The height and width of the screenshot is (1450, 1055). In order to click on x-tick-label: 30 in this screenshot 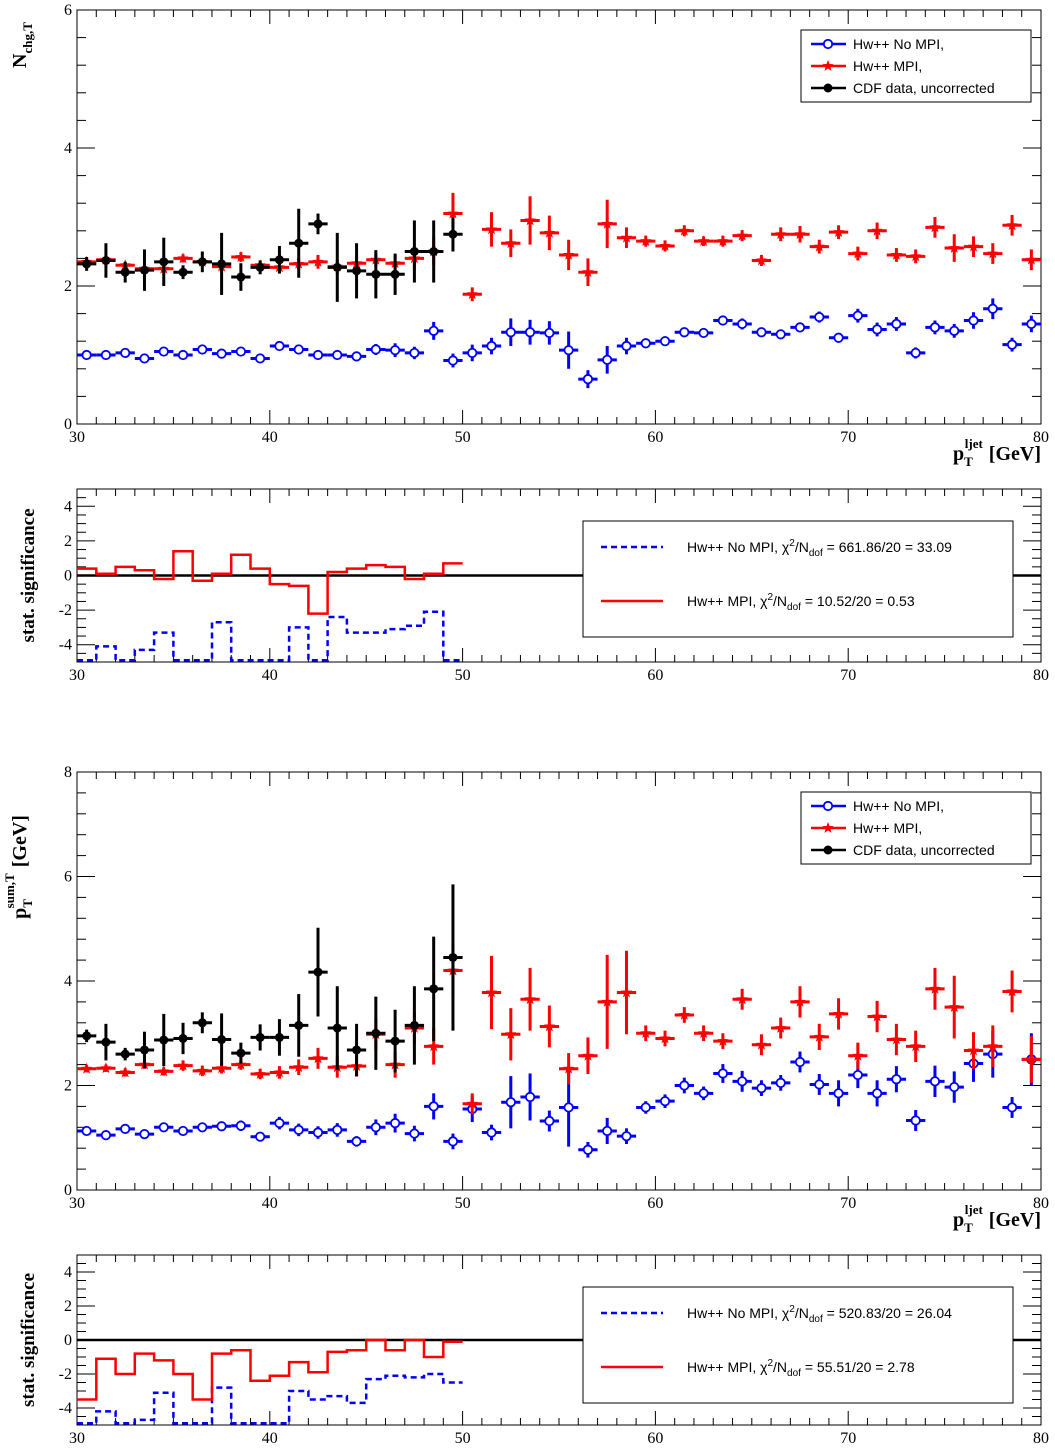, I will do `click(77, 437)`.